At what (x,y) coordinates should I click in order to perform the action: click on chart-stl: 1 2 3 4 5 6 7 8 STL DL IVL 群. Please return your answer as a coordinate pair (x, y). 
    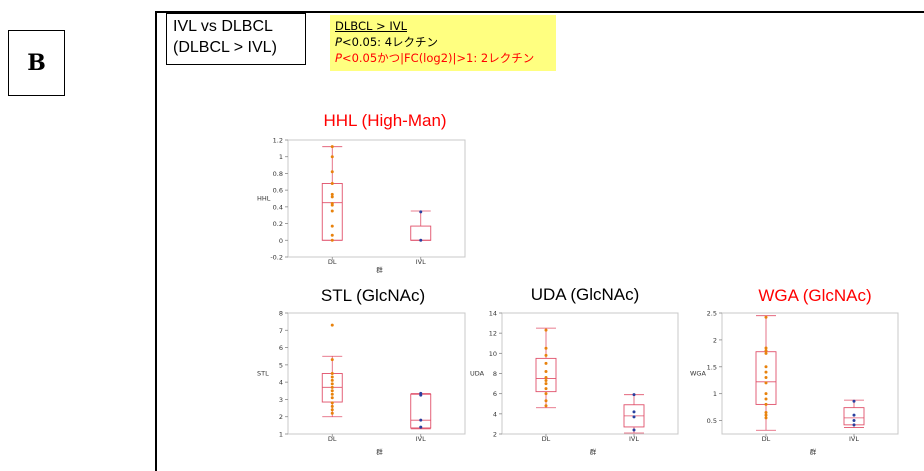
    Looking at the image, I should click on (361, 383).